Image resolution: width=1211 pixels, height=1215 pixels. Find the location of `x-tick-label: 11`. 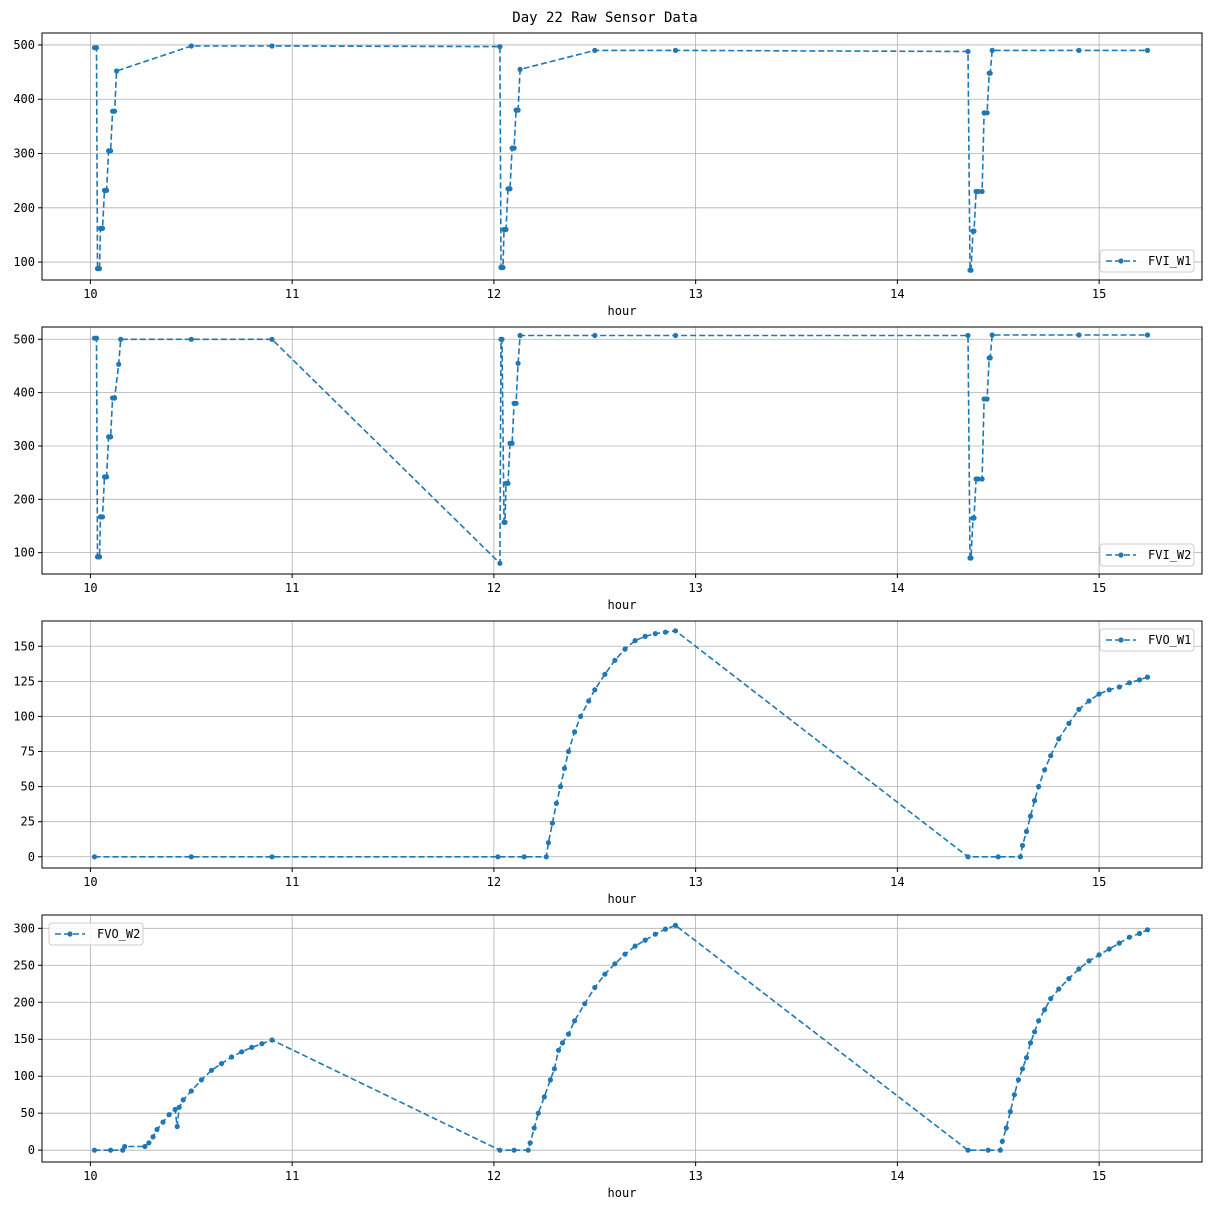

x-tick-label: 11 is located at coordinates (292, 882).